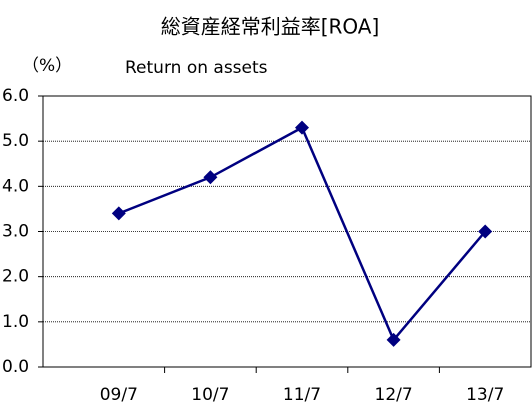 The height and width of the screenshot is (413, 532). What do you see at coordinates (196, 68) in the screenshot?
I see `chart-subtitle: Return on assets` at bounding box center [196, 68].